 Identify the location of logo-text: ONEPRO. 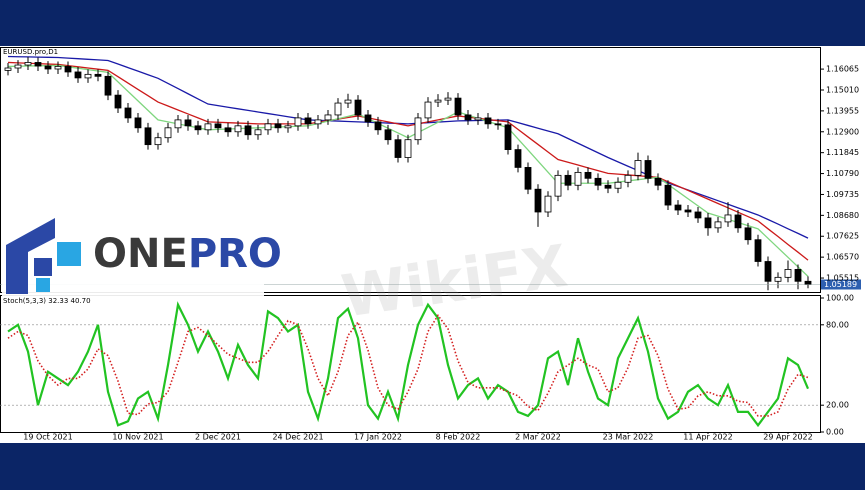
(187, 254).